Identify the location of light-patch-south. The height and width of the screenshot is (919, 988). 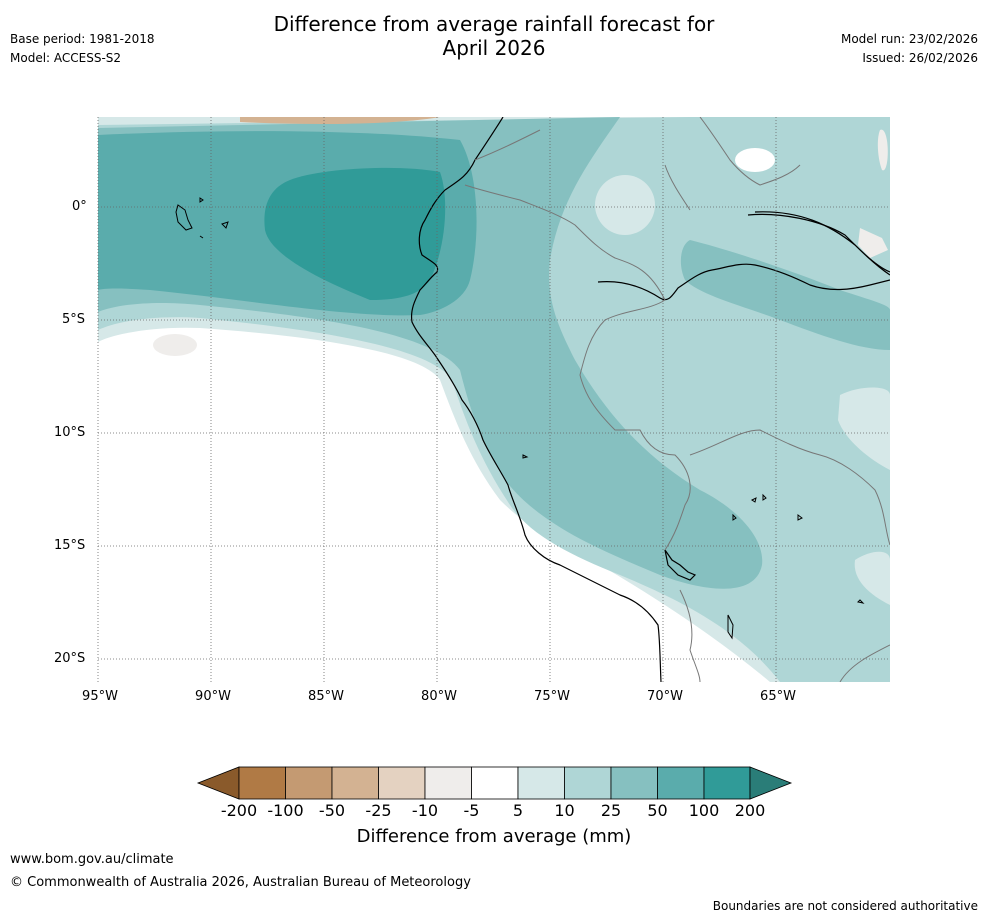
(872, 578).